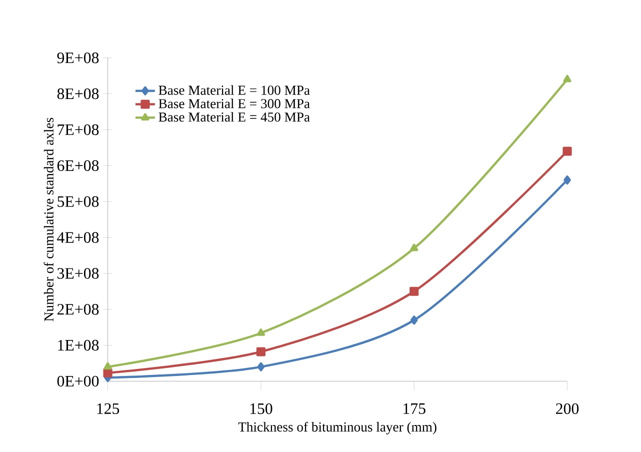 This screenshot has width=641, height=452. What do you see at coordinates (78, 58) in the screenshot?
I see `y-tick-label: 9E+08` at bounding box center [78, 58].